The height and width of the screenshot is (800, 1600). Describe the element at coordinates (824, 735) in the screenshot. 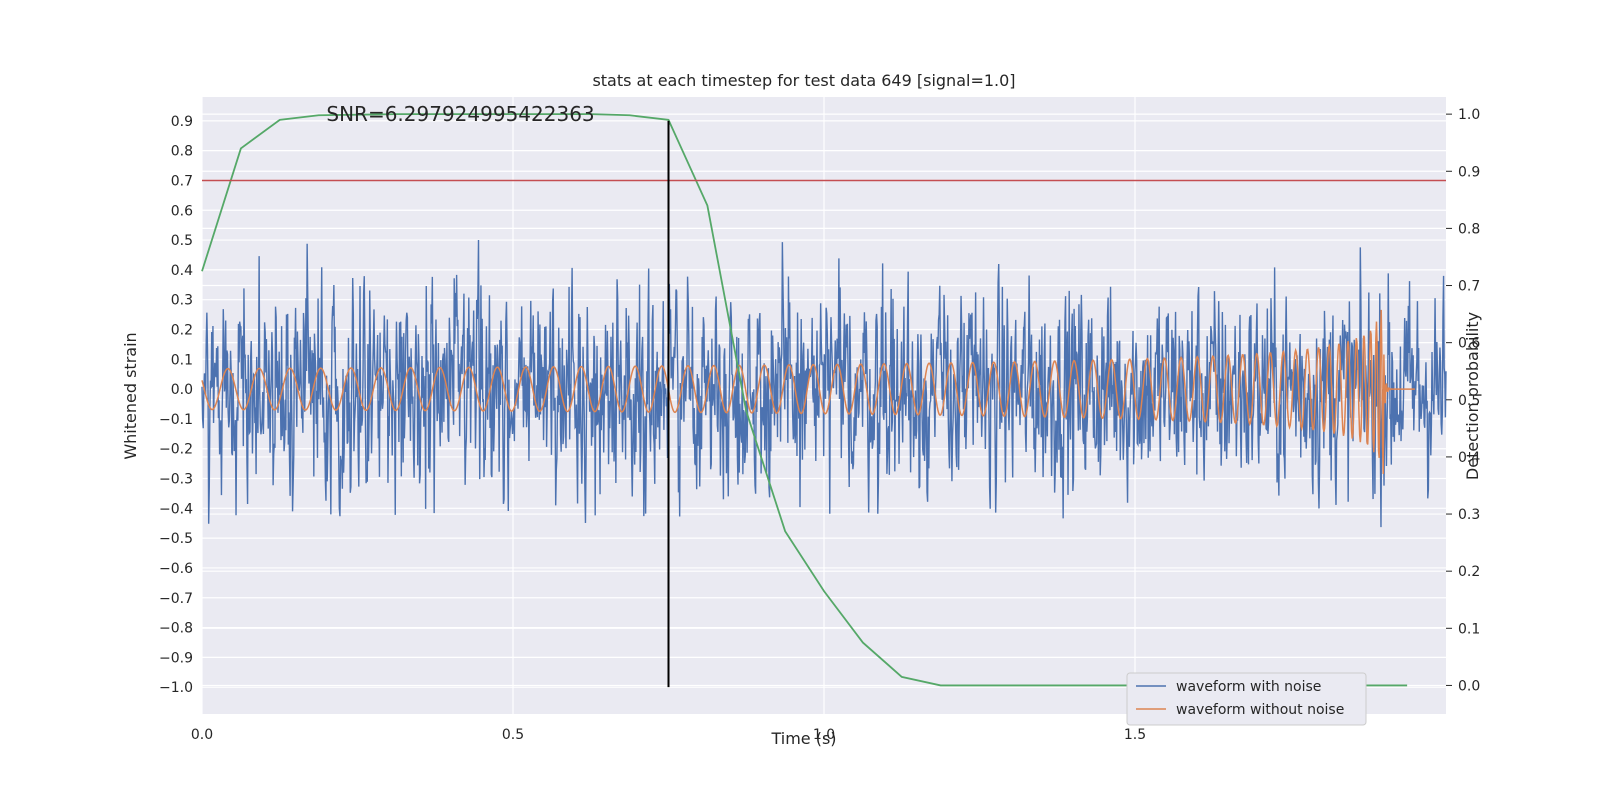

I see `x-tick-label: 1.0` at that location.